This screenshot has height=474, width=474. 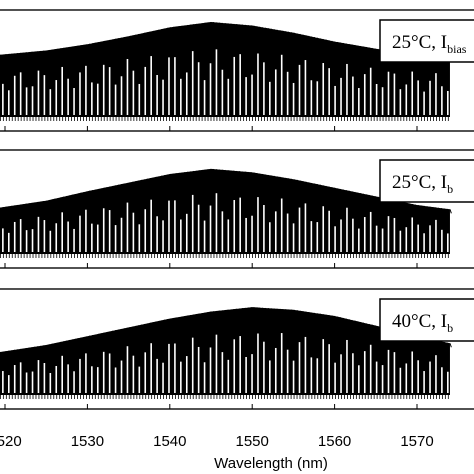 I want to click on legend-label: 40°C, Ib, so click(x=422, y=323).